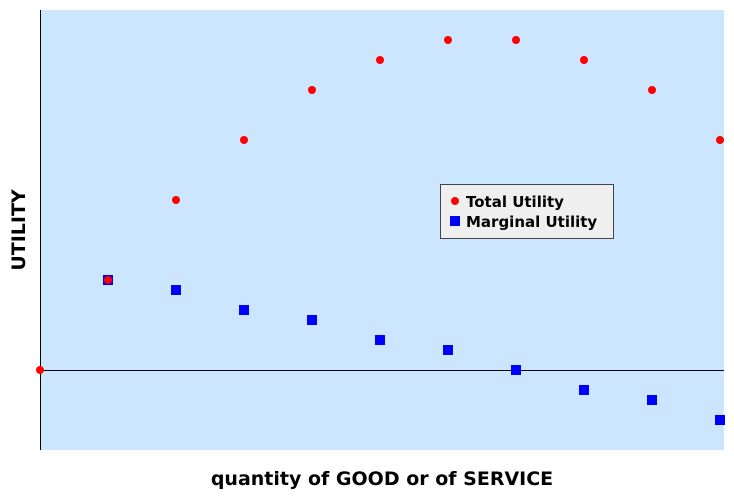 Image resolution: width=734 pixels, height=500 pixels. I want to click on y-axis-label: UTILITY, so click(19, 230).